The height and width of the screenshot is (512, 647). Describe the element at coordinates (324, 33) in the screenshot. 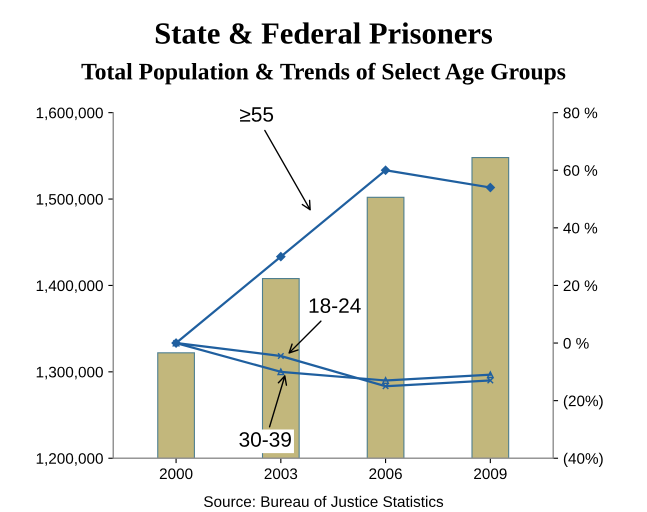

I see `chart-title: State & Federal Prisoners` at that location.